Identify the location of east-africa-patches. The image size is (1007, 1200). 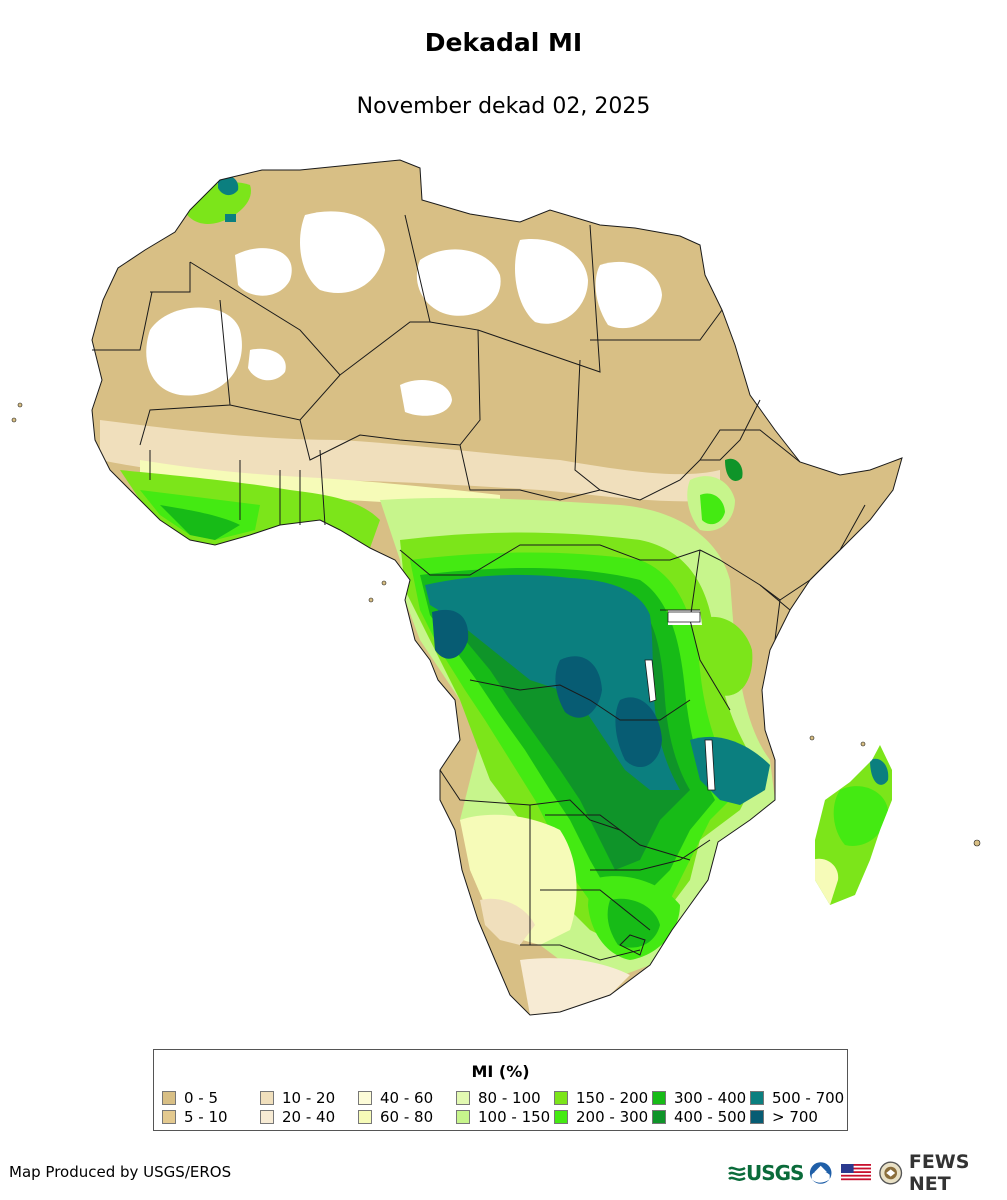
(710, 577).